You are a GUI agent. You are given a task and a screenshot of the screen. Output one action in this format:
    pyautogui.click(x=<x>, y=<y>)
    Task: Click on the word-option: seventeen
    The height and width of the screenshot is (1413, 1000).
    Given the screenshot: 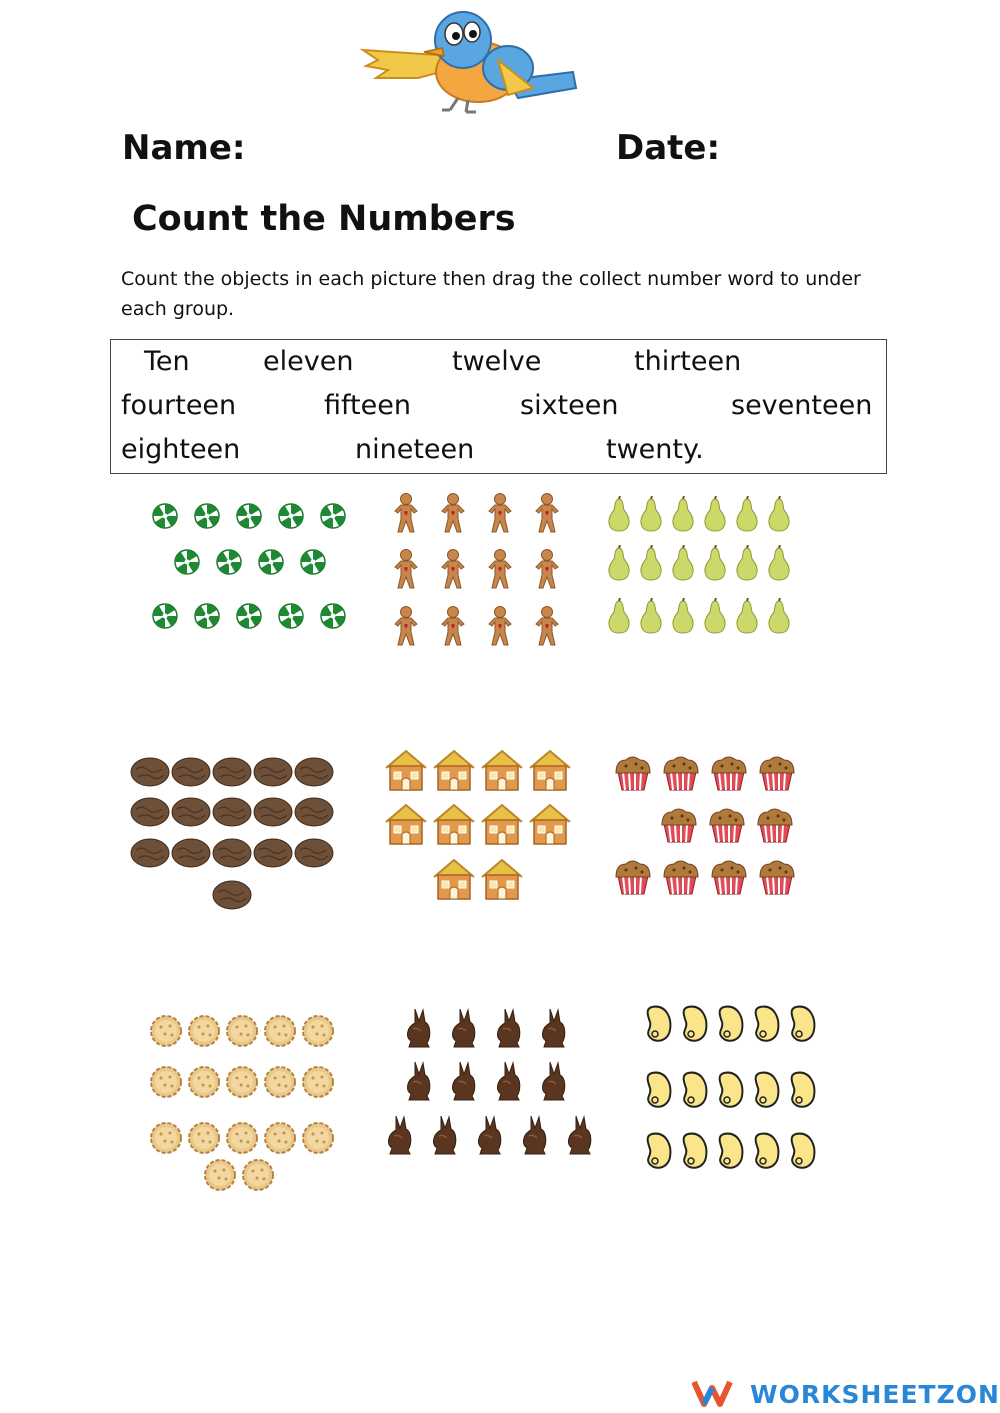 What is the action you would take?
    pyautogui.click(x=802, y=405)
    